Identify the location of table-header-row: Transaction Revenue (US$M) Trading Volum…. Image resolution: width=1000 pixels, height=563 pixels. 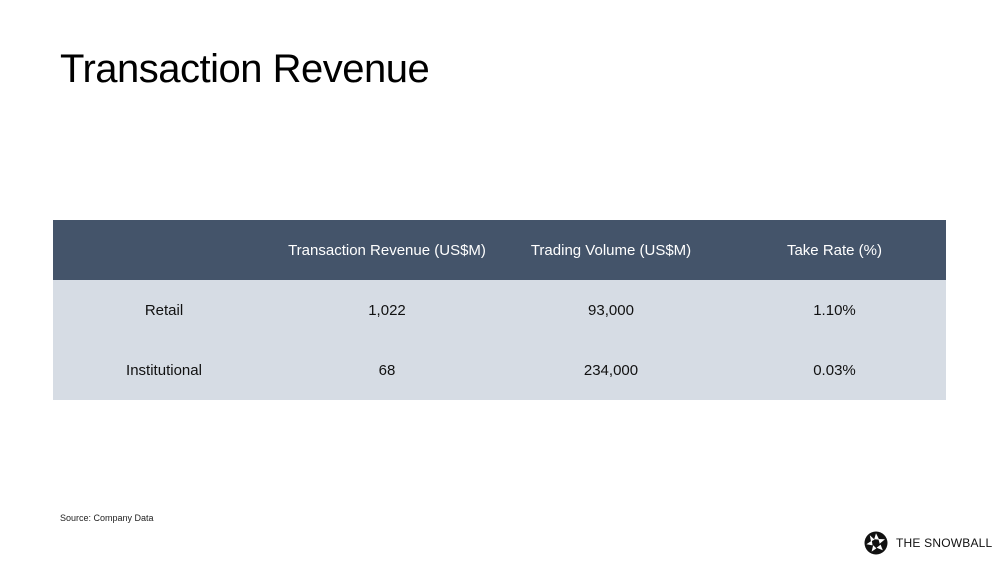
(499, 250).